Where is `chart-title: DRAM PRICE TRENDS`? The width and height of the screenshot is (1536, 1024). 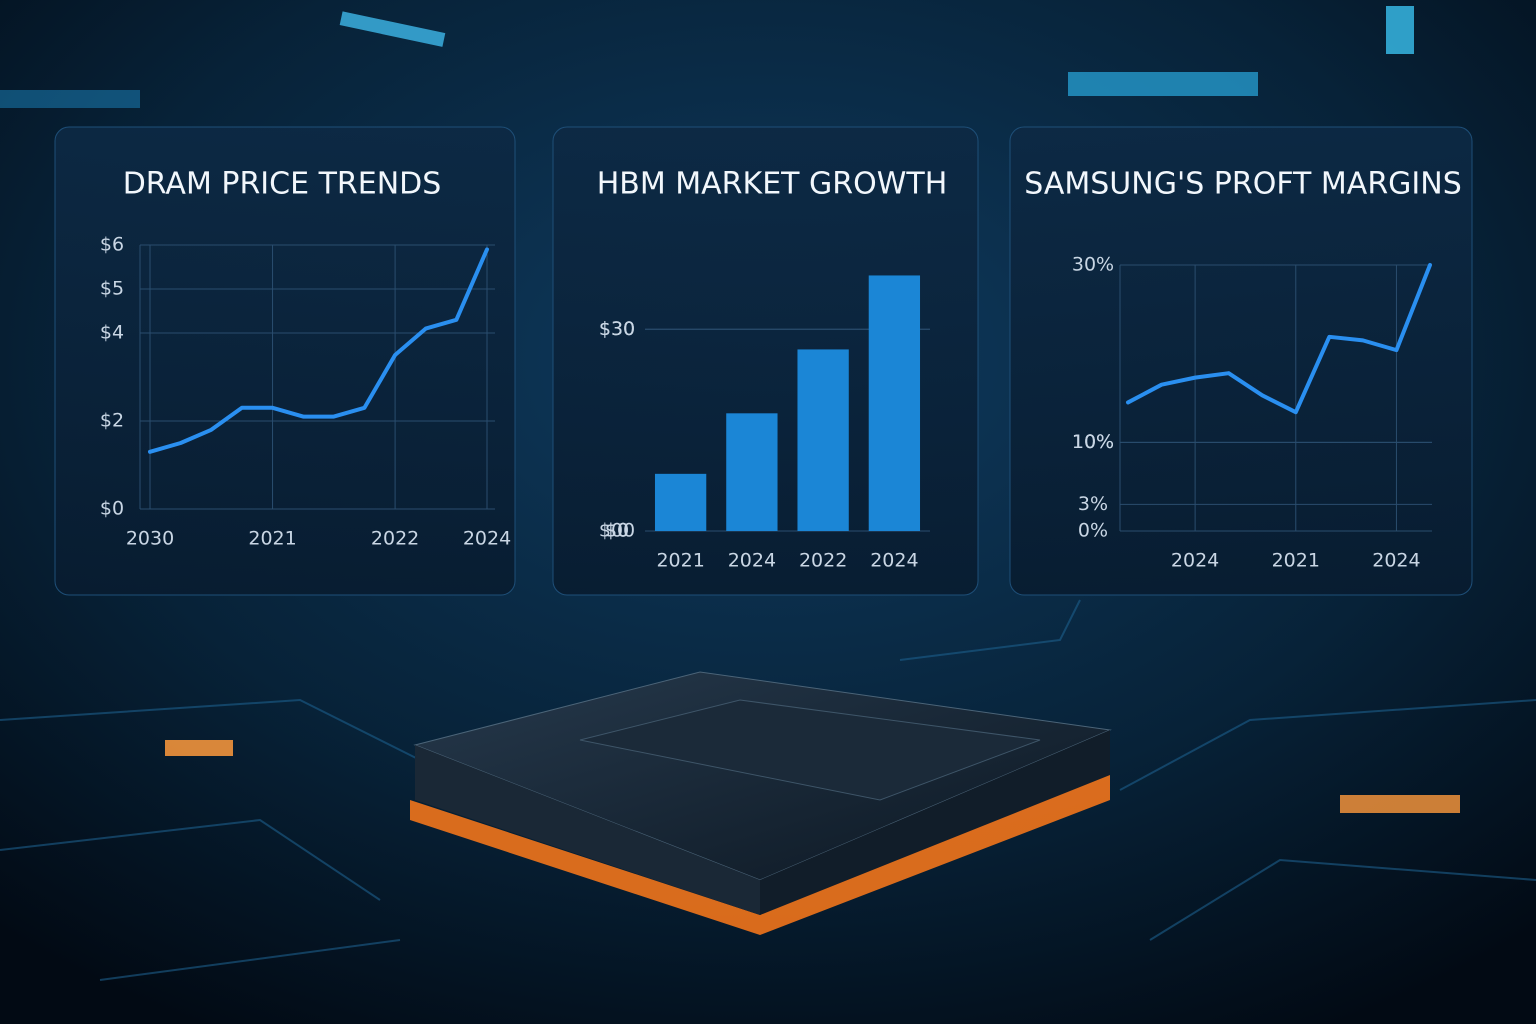 chart-title: DRAM PRICE TRENDS is located at coordinates (282, 184).